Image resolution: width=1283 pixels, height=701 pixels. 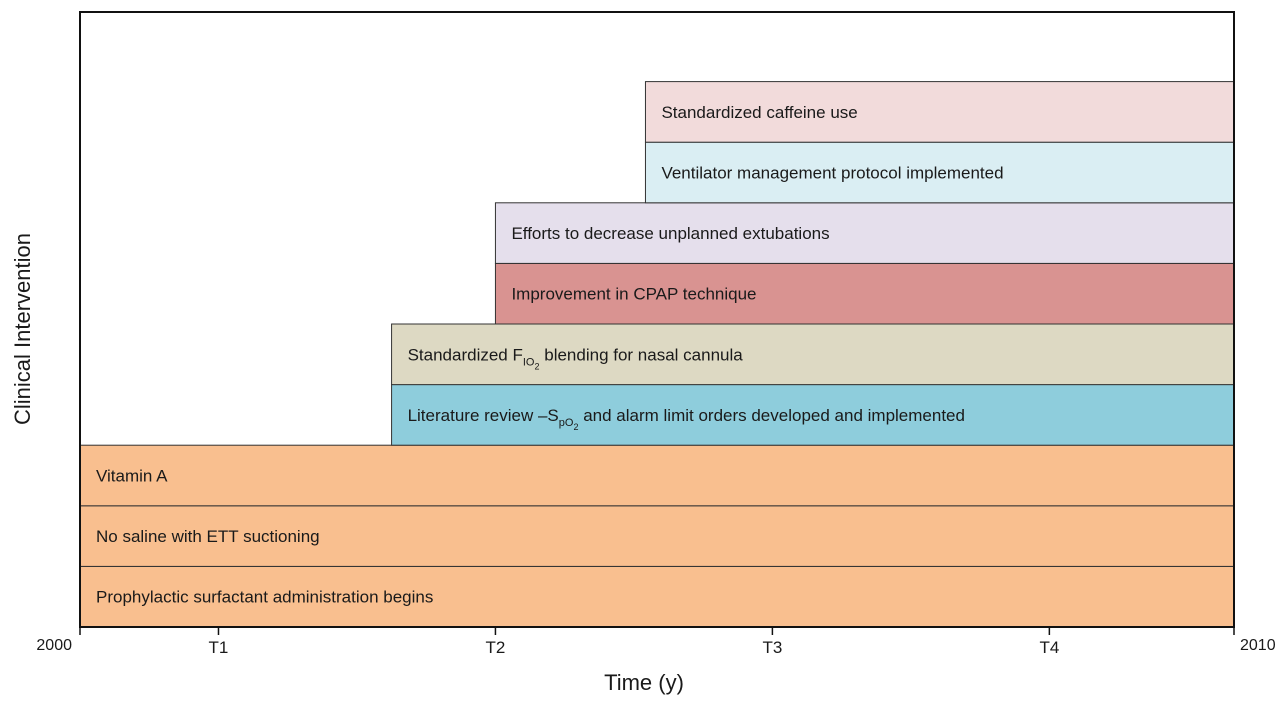 What do you see at coordinates (1258, 645) in the screenshot?
I see `x-tick-label: 2010` at bounding box center [1258, 645].